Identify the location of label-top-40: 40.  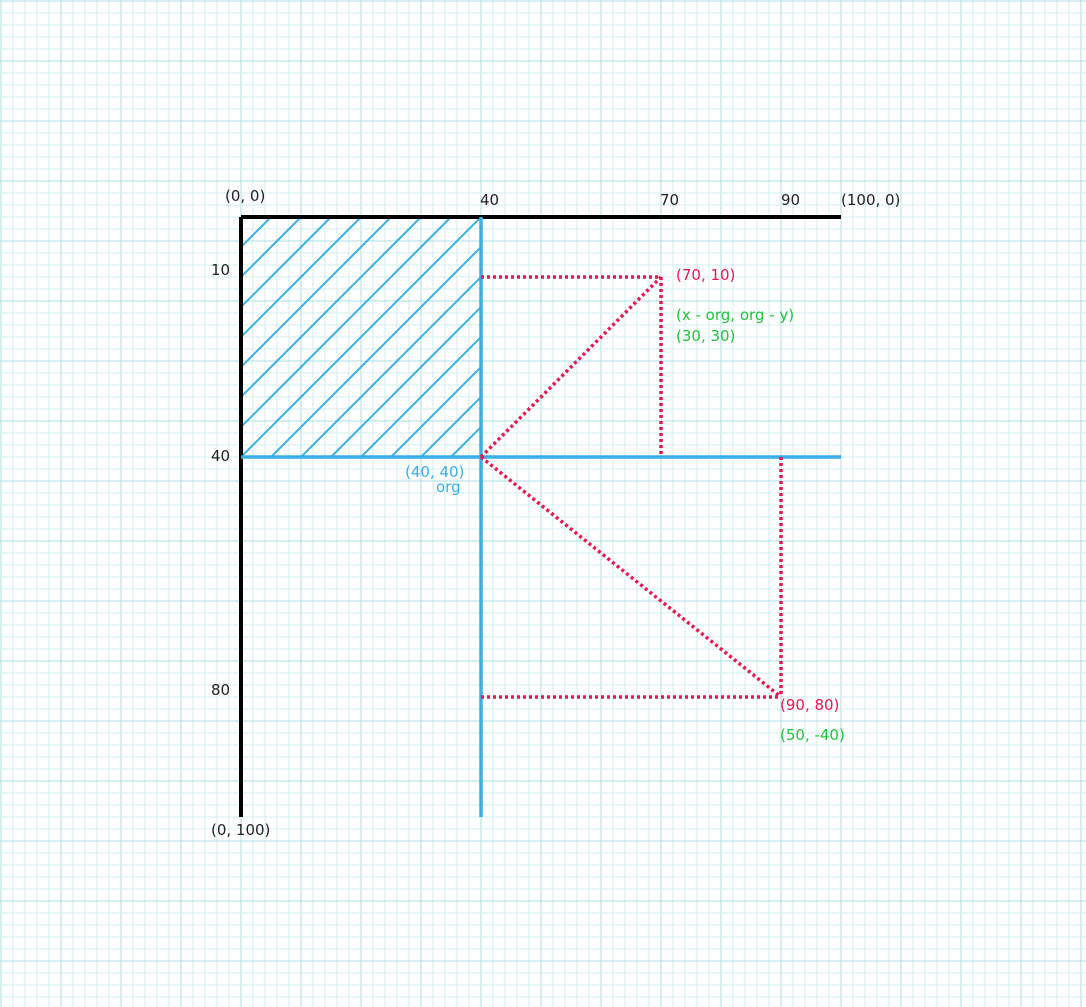
(489, 200).